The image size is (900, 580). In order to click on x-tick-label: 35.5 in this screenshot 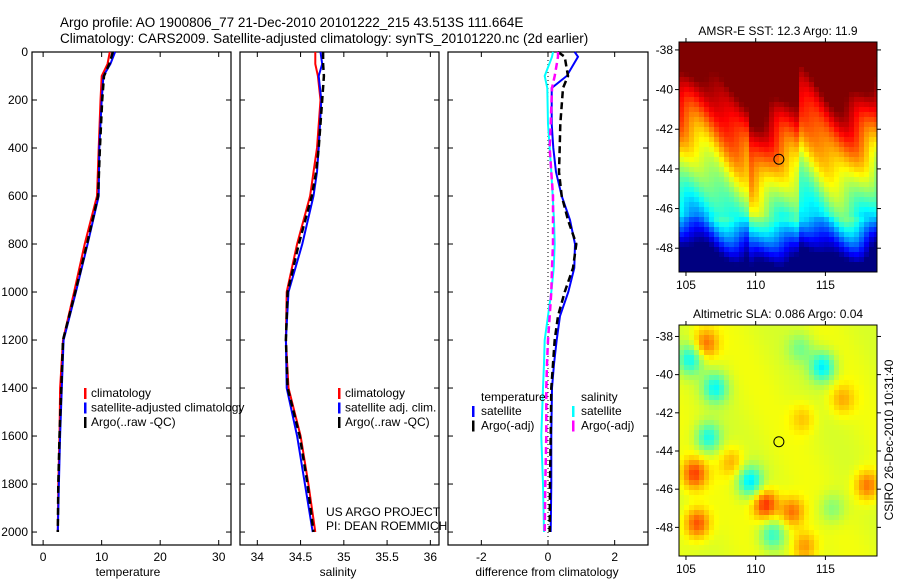, I will do `click(387, 557)`.